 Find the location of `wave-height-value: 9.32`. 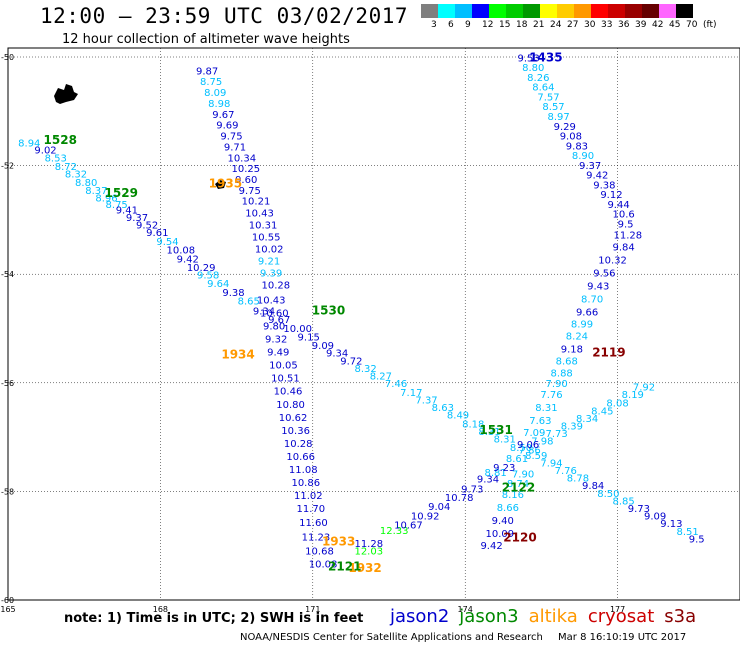

wave-height-value: 9.32 is located at coordinates (276, 340).